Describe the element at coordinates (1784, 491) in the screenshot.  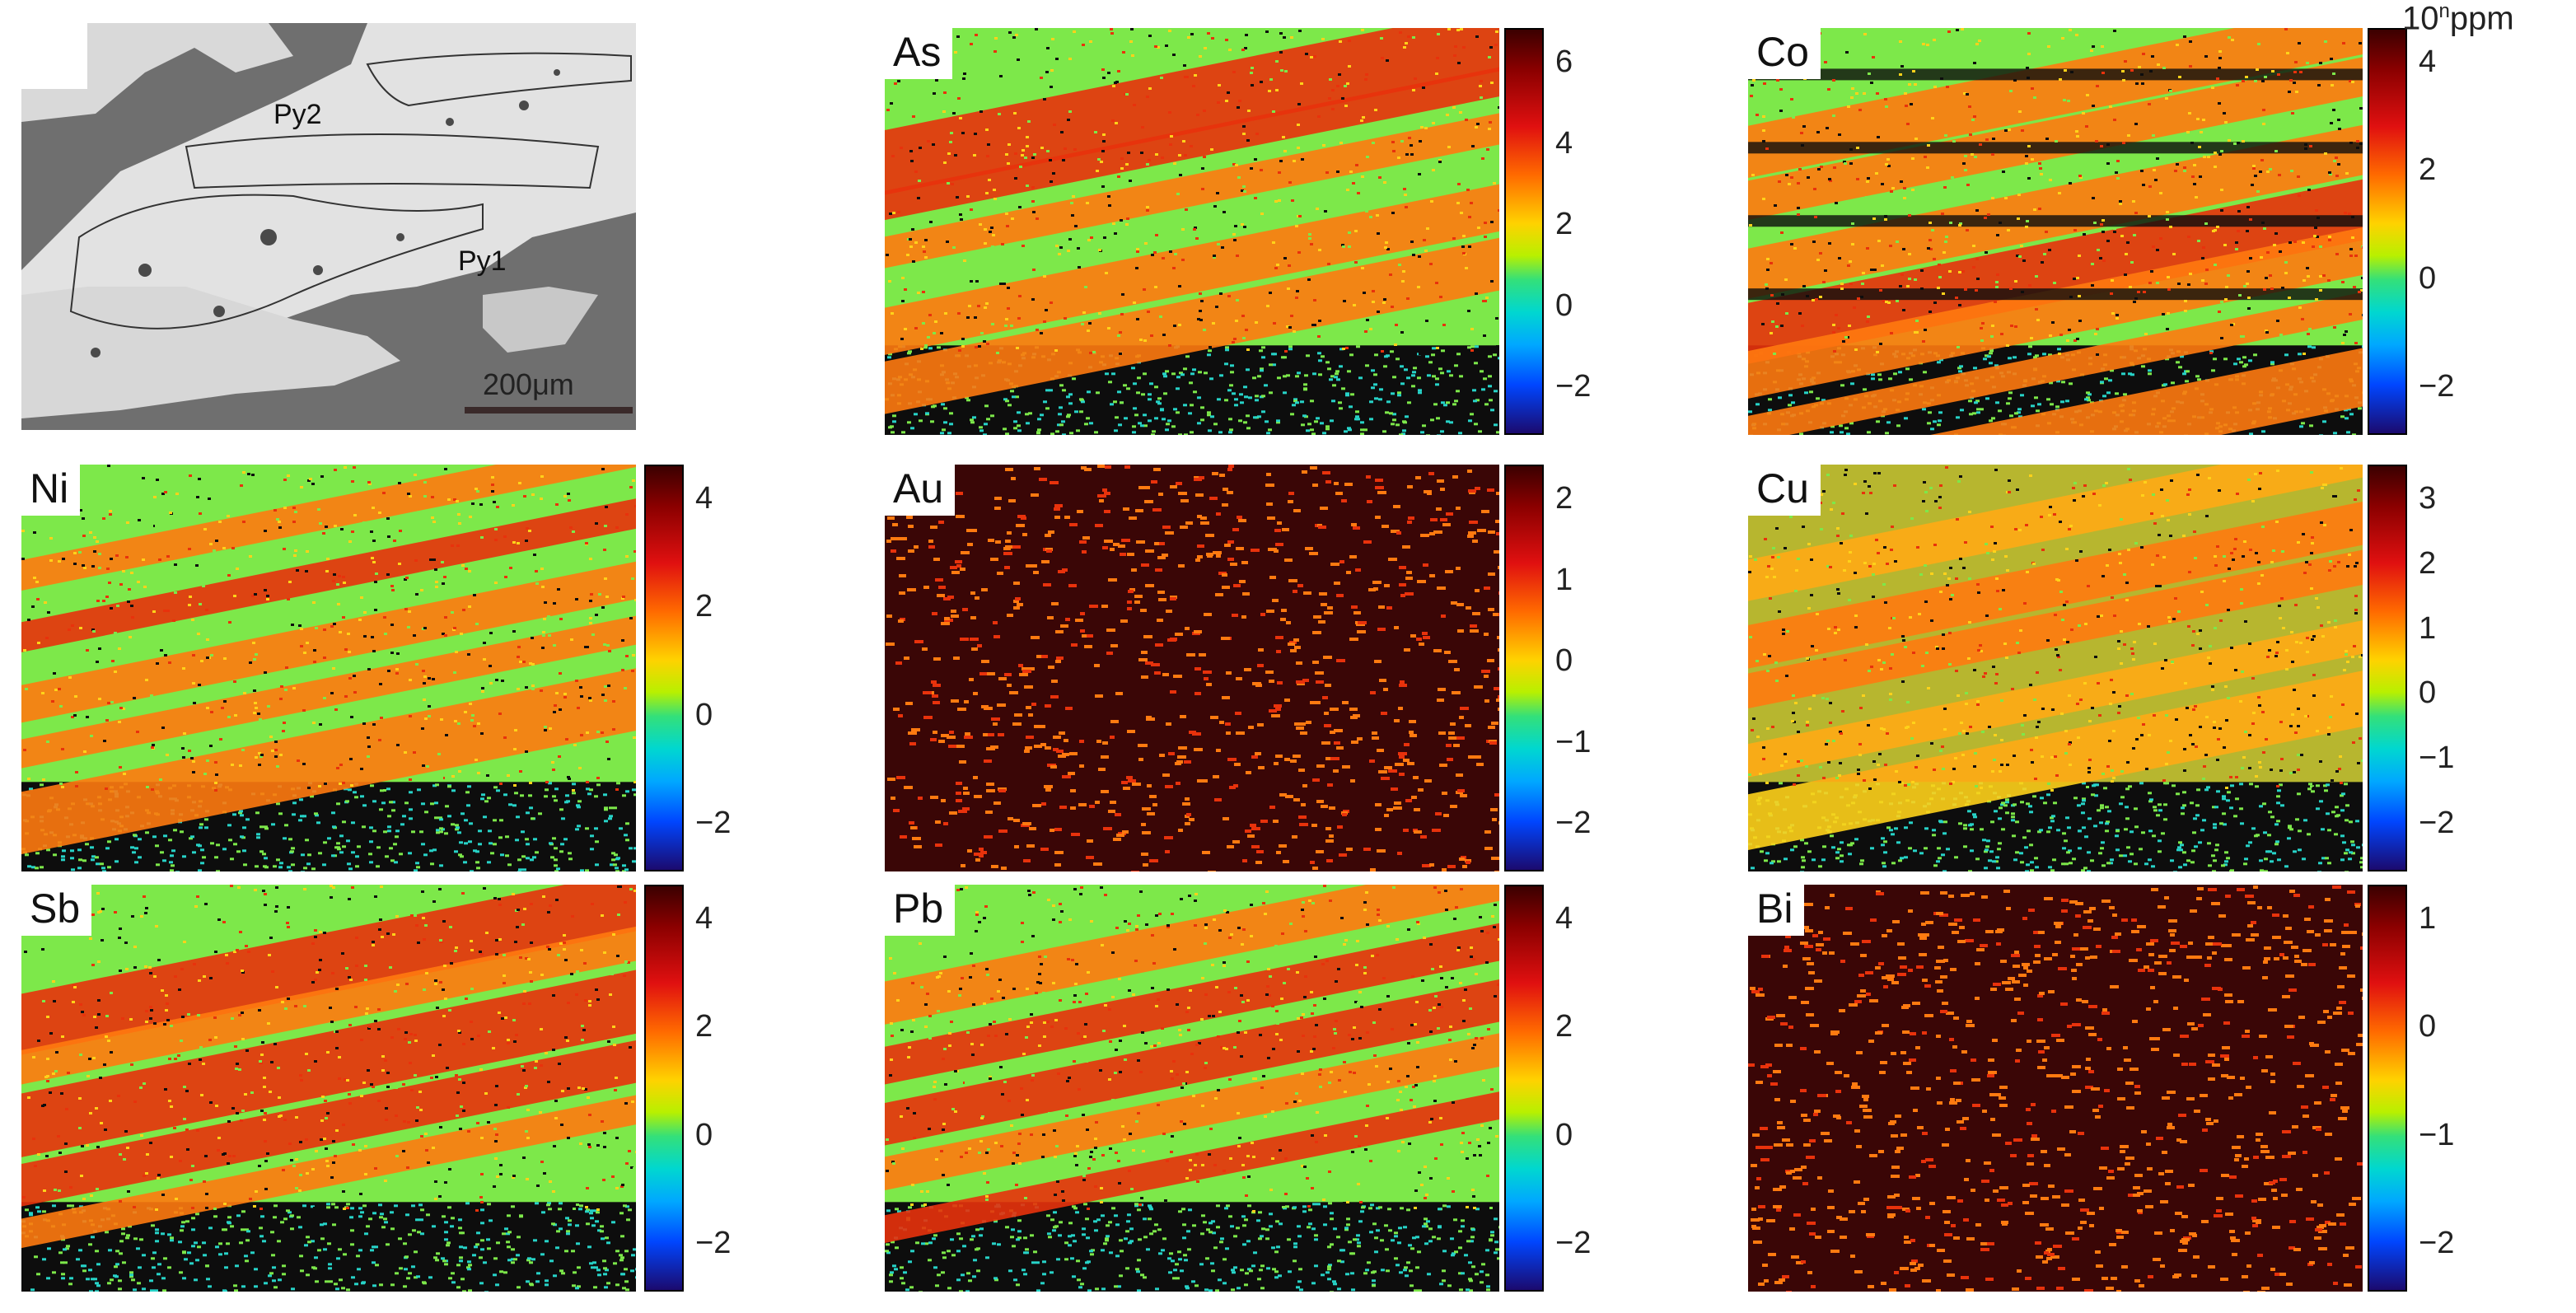
I see `element-label: Cu` at that location.